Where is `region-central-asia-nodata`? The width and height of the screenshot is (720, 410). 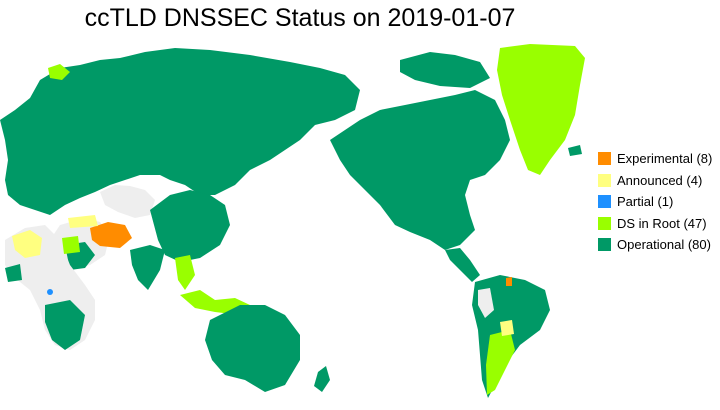
region-central-asia-nodata is located at coordinates (127, 201).